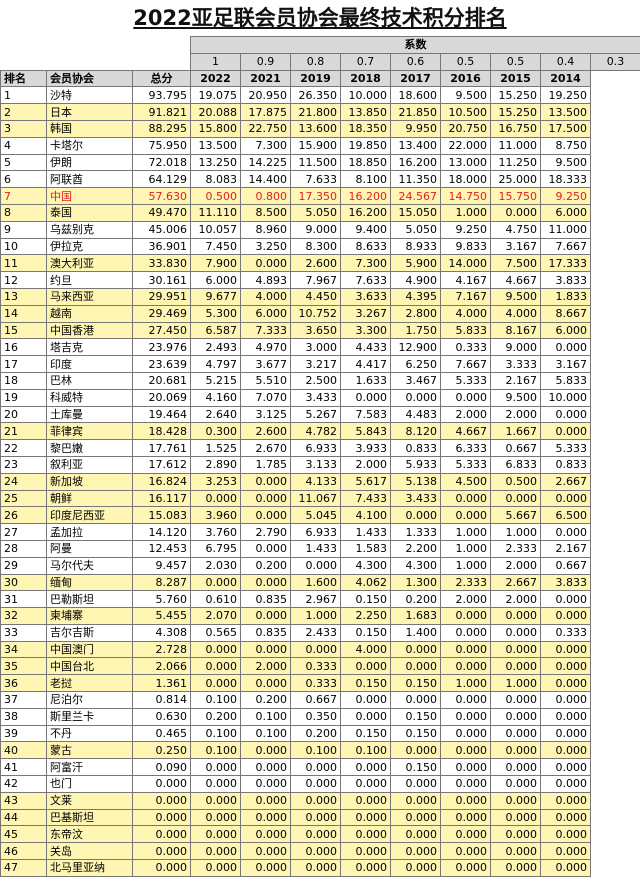 The width and height of the screenshot is (640, 880). What do you see at coordinates (516, 548) in the screenshot?
I see `score-cell: 2.333` at bounding box center [516, 548].